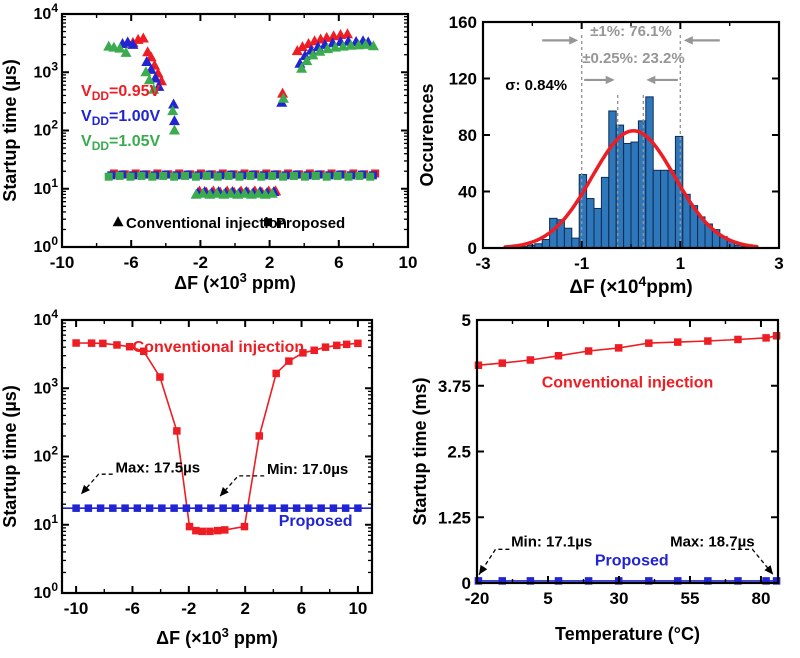  What do you see at coordinates (467, 192) in the screenshot?
I see `svg-text: 40` at bounding box center [467, 192].